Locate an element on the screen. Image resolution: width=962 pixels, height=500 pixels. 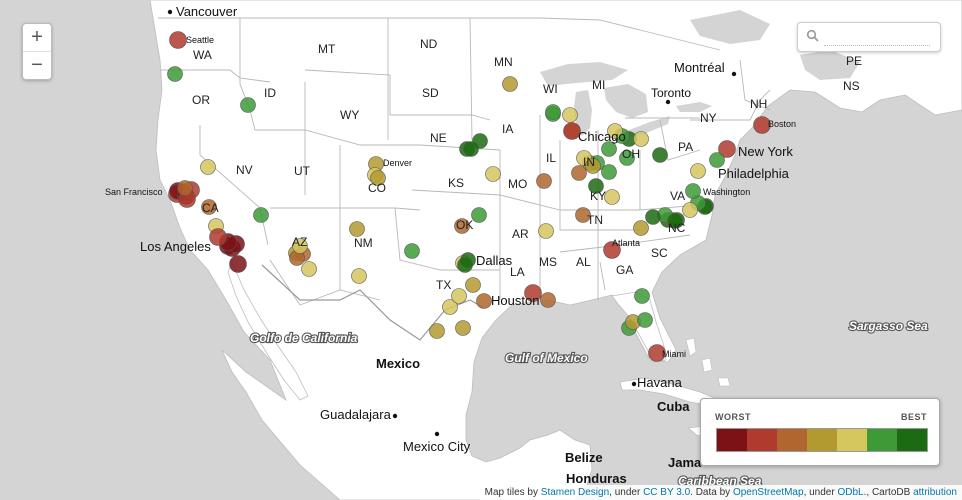
license-link: CC BY 3.0 is located at coordinates (667, 492).